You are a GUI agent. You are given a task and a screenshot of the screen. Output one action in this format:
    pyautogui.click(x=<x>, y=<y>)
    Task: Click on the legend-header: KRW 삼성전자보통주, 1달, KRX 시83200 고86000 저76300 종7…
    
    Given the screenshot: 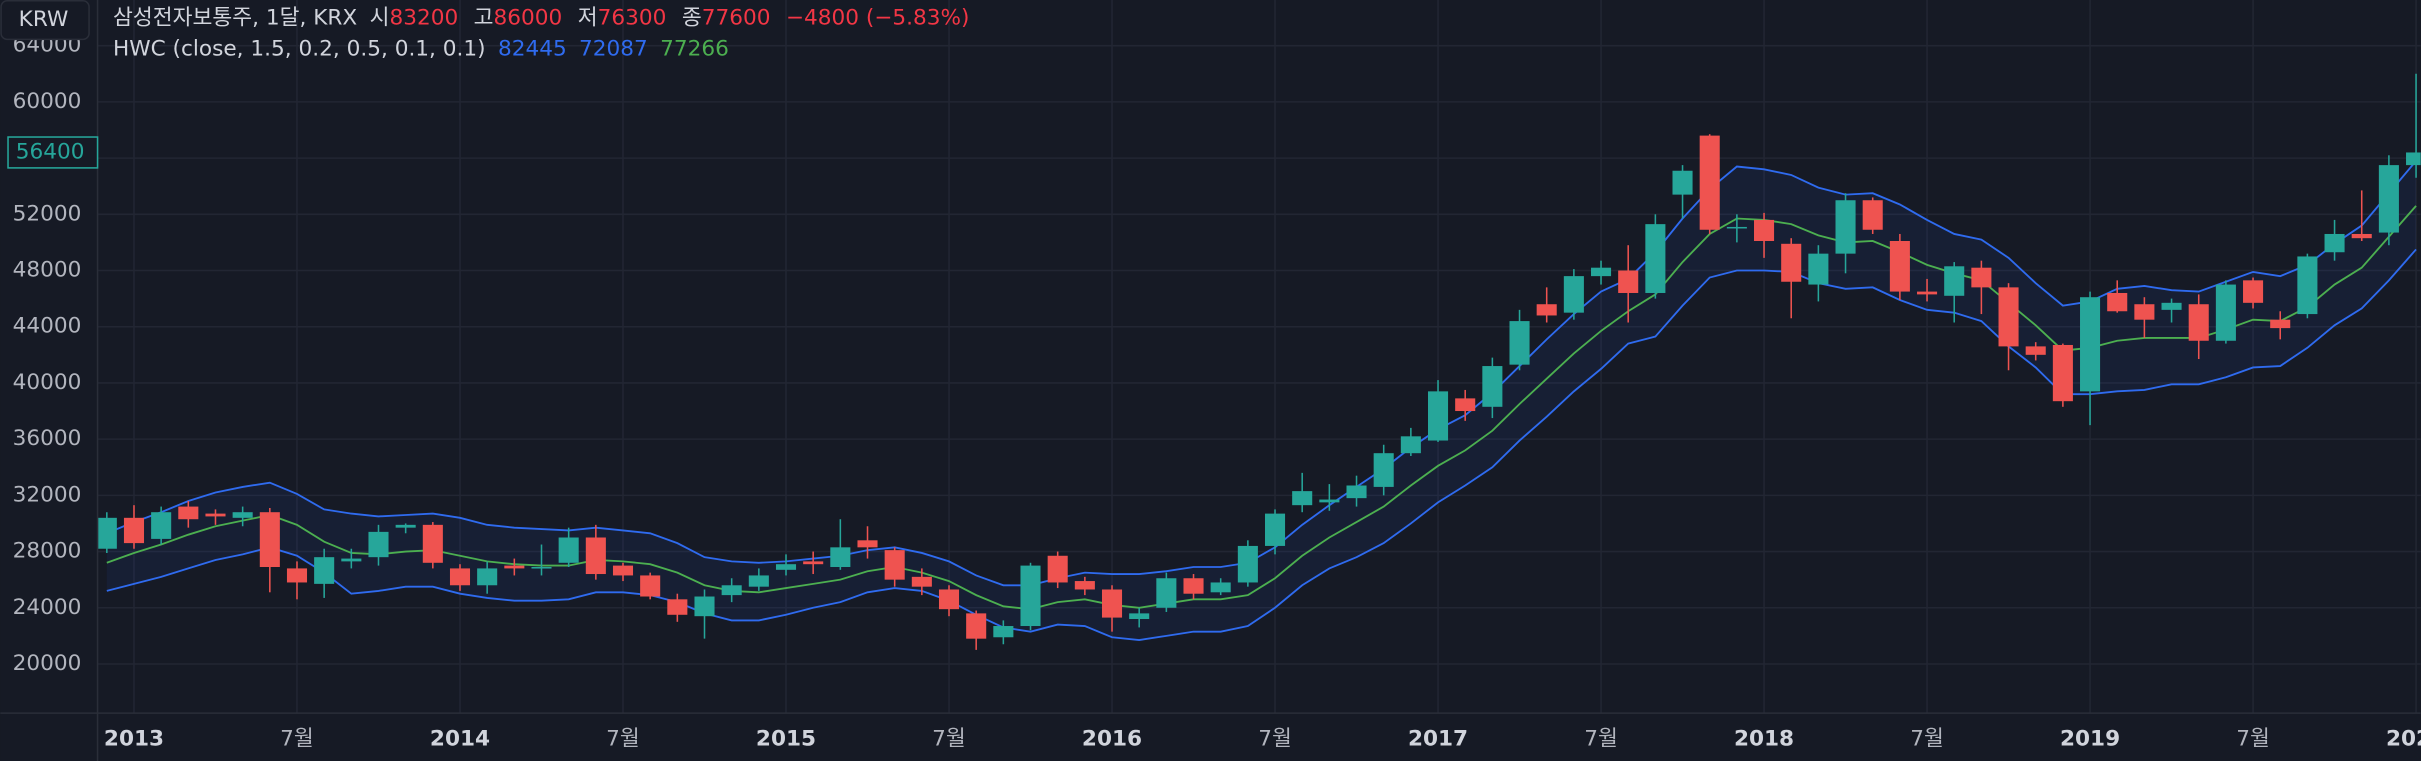 What is the action you would take?
    pyautogui.click(x=485, y=30)
    